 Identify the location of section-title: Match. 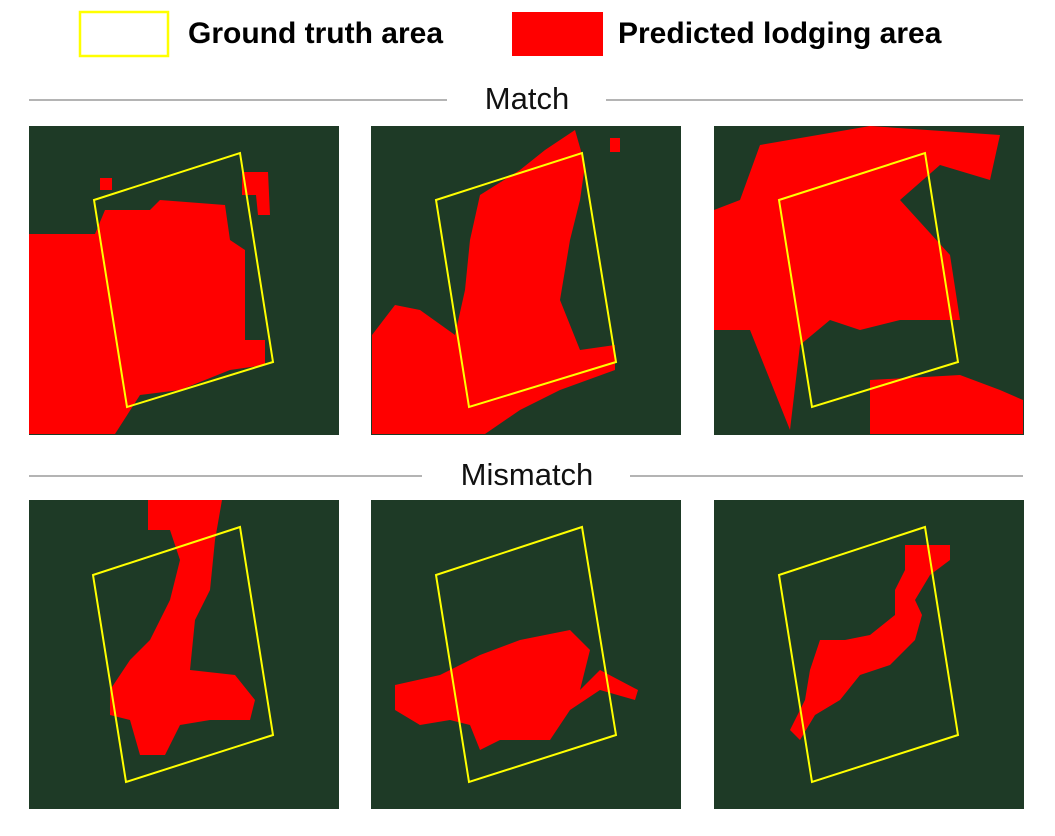
(527, 98).